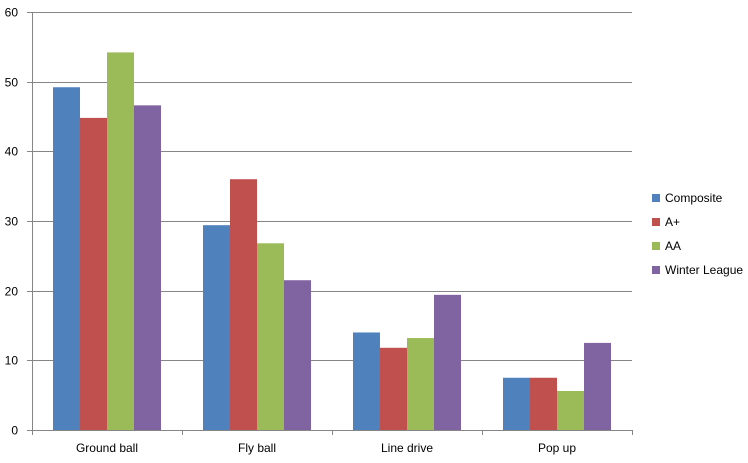 The height and width of the screenshot is (463, 748). Describe the element at coordinates (697, 246) in the screenshot. I see `legend-item: AA` at that location.